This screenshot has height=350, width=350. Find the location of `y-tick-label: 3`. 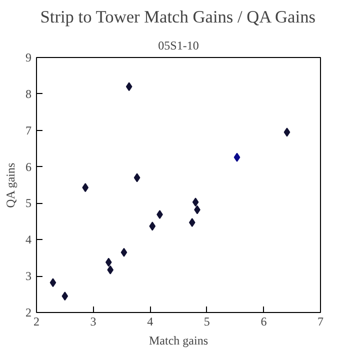

y-tick-label: 3 is located at coordinates (29, 276).